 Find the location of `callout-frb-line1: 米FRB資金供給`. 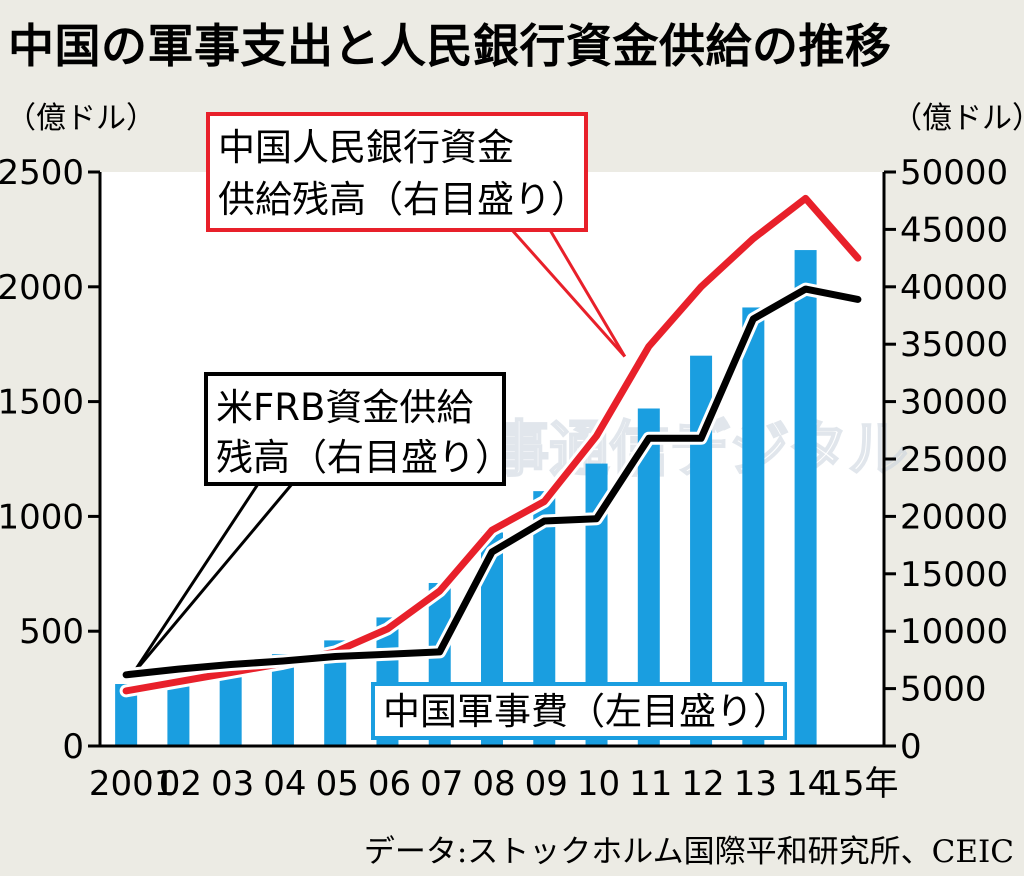

callout-frb-line1: 米FRB資金供給 is located at coordinates (344, 407).